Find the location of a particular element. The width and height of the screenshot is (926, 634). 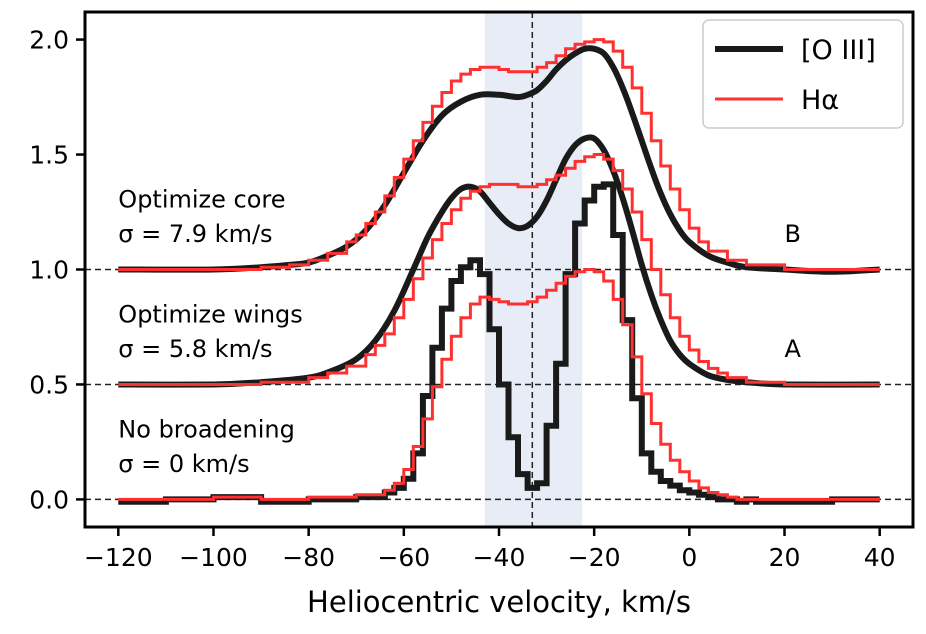

x-tick-label-4: −40 is located at coordinates (499, 557).